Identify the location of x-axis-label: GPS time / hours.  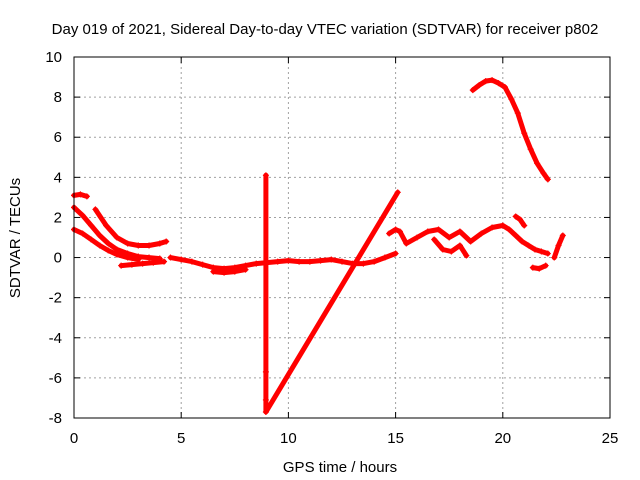
(340, 467).